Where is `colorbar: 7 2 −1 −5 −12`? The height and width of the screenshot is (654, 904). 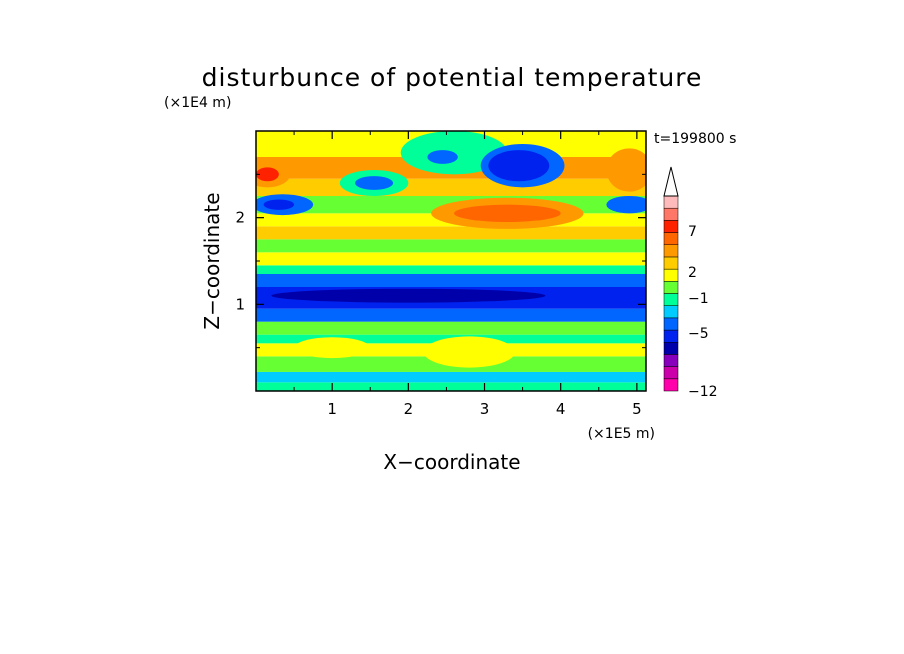
colorbar: 7 2 −1 −5 −12 is located at coordinates (690, 283).